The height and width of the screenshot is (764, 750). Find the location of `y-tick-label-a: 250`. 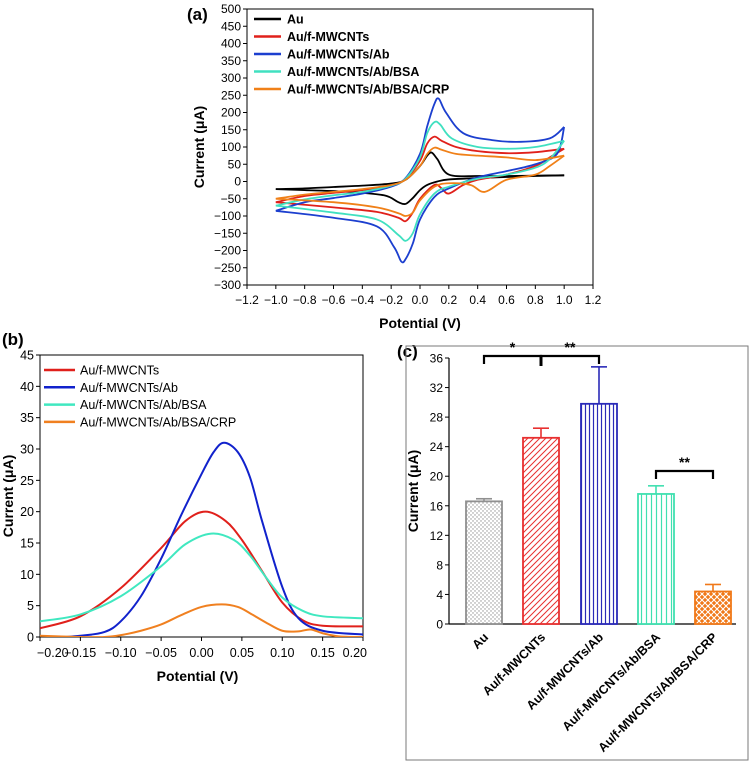

y-tick-label-a: 250 is located at coordinates (231, 95).